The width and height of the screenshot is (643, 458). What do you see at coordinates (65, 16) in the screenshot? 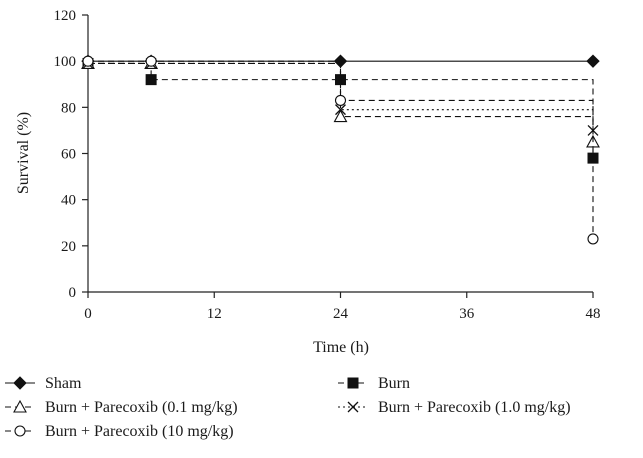
I see `y-tick-label: 120` at bounding box center [65, 16].